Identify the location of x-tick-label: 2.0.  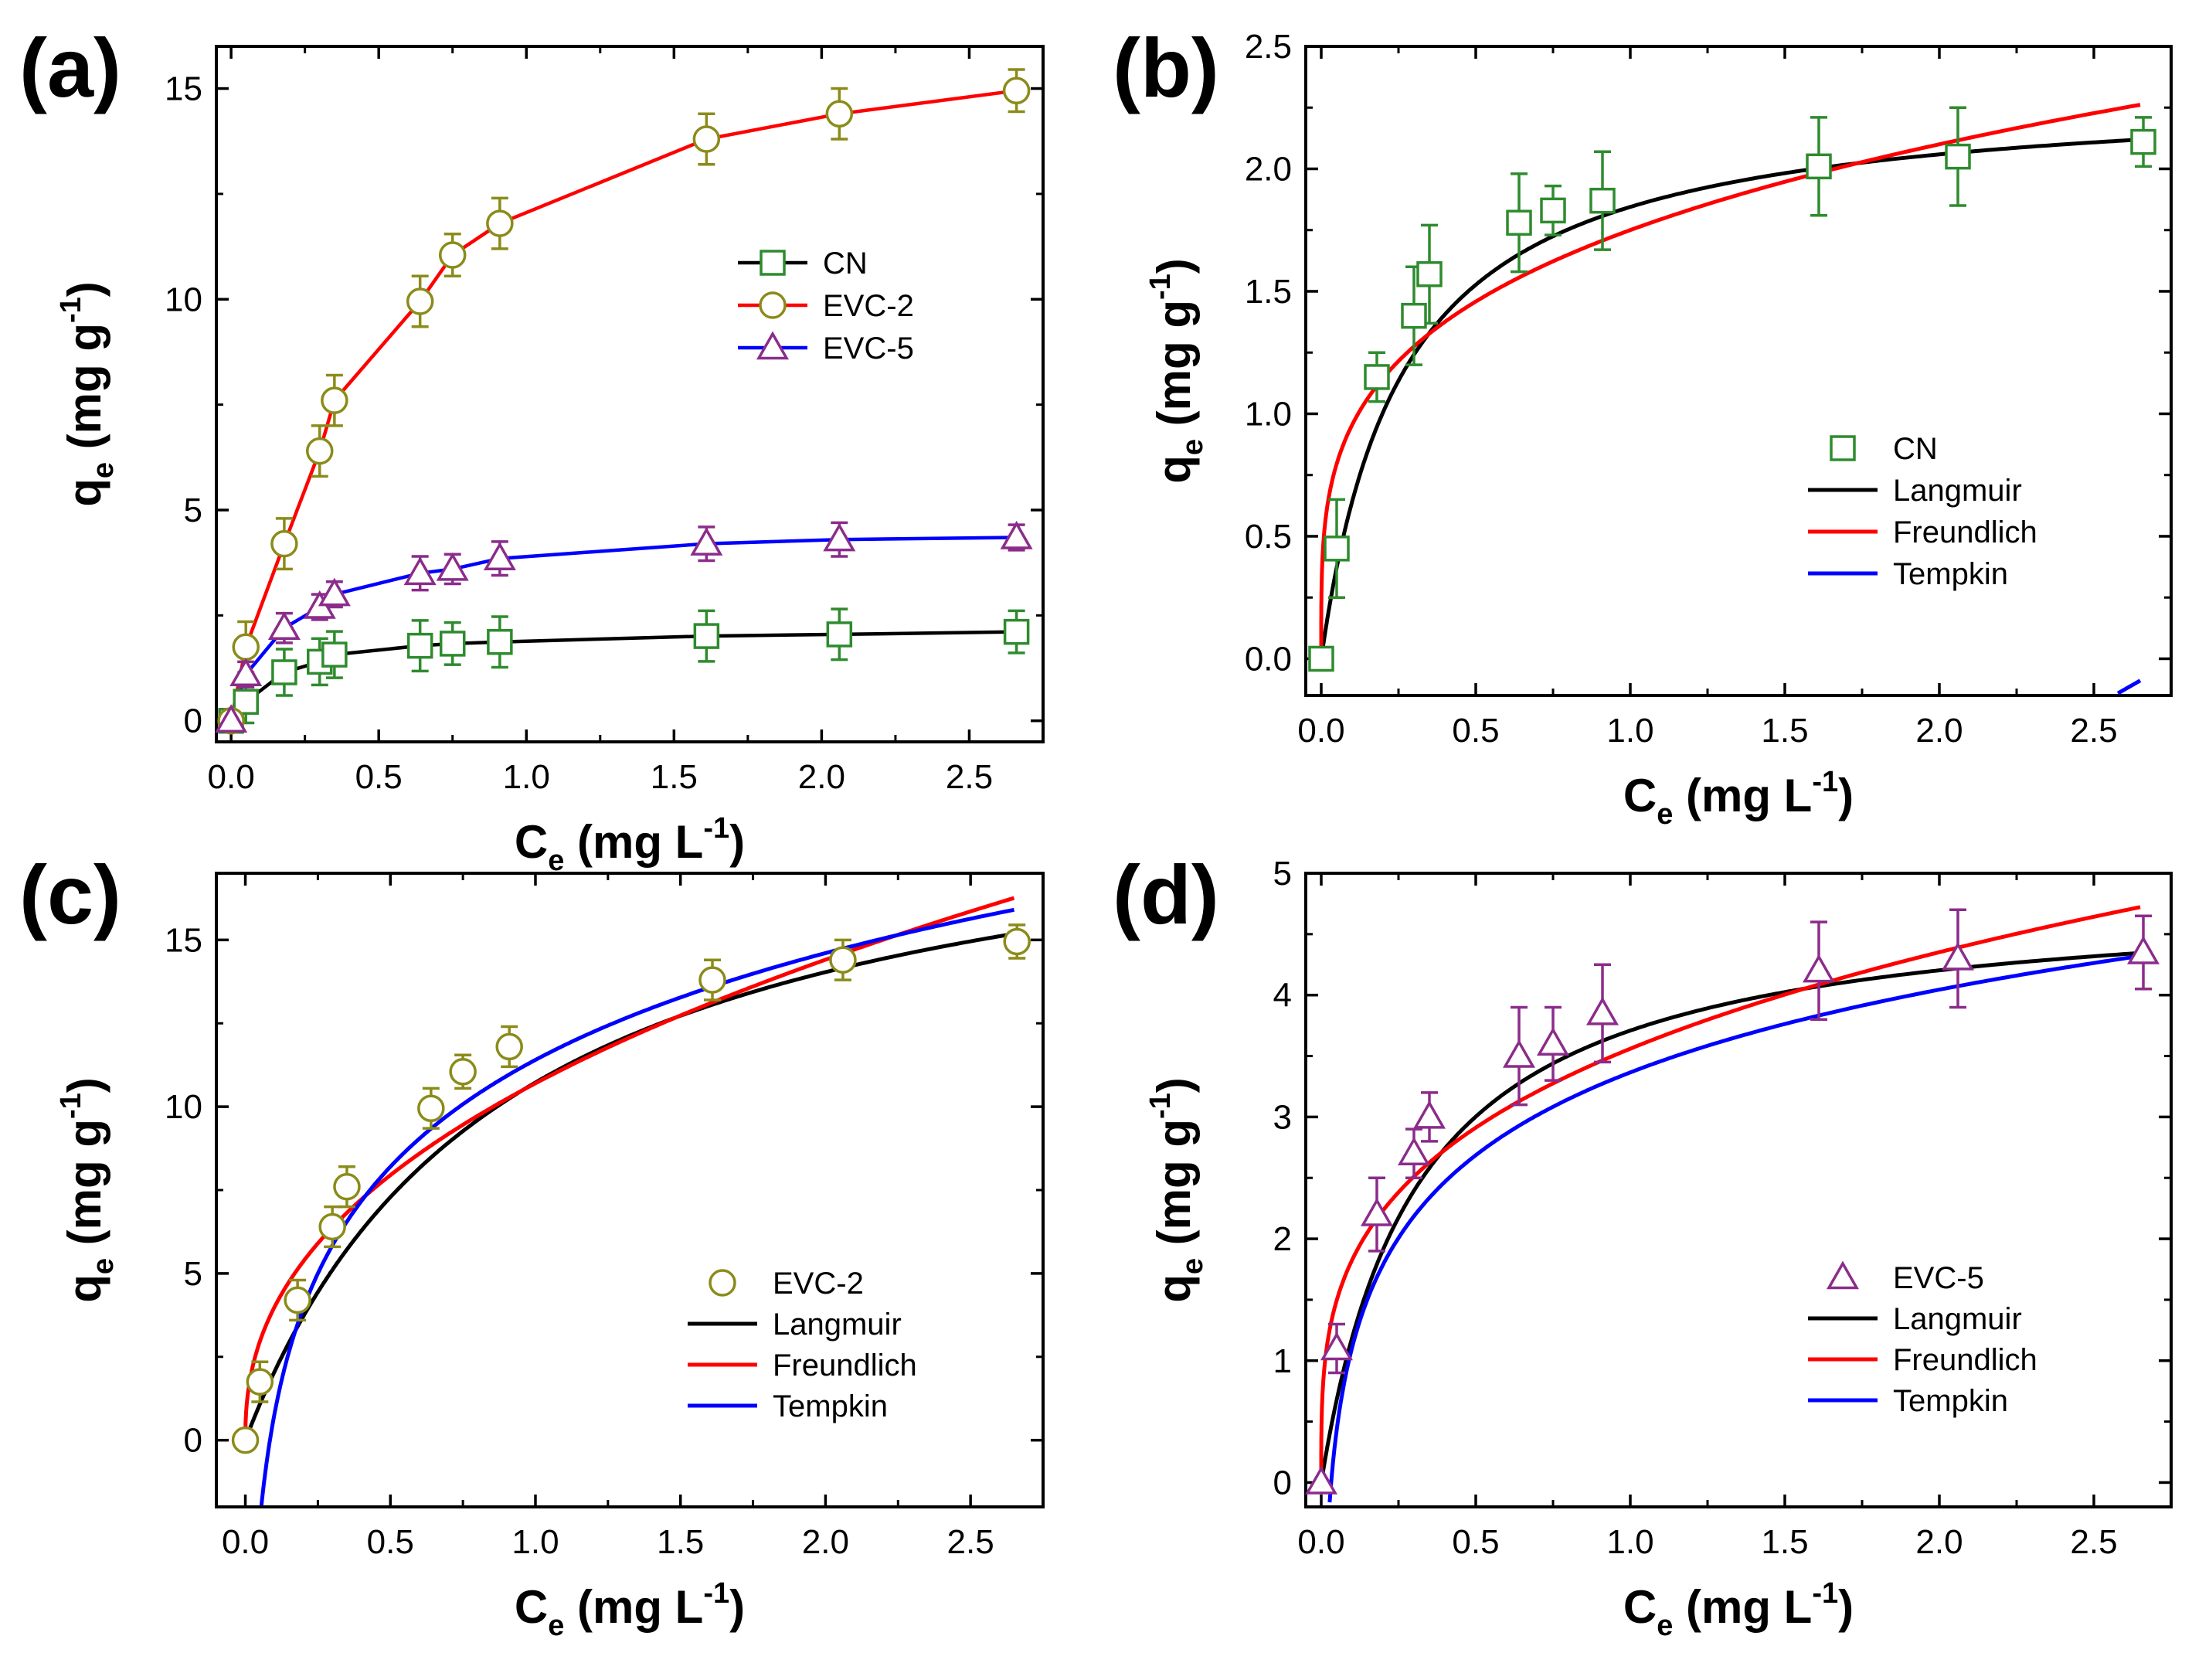
(822, 777).